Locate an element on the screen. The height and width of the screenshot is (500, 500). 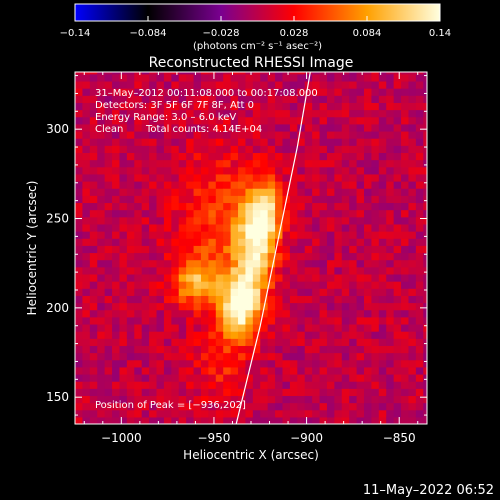
colorbar-tick-label: −0.084 is located at coordinates (147, 33).